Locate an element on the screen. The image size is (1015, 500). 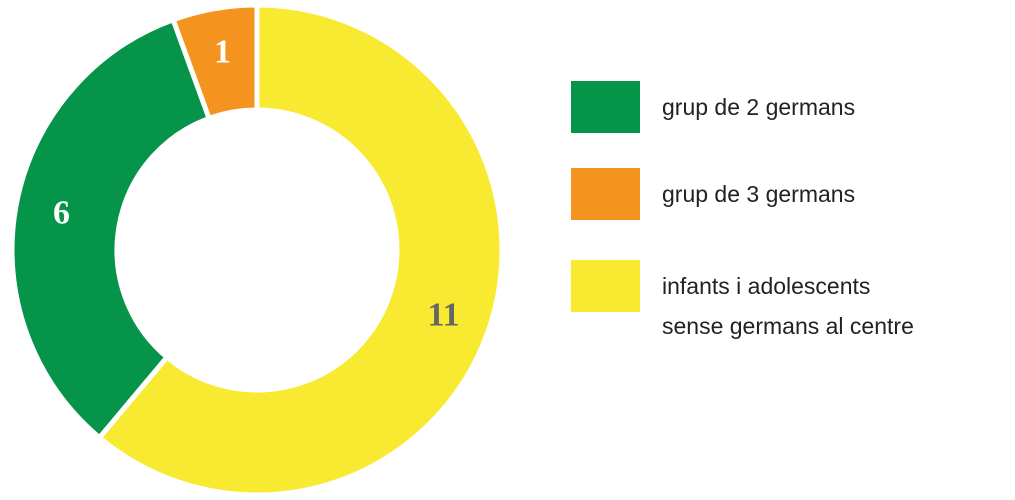
legend-label: grup de 2 germans is located at coordinates (759, 107).